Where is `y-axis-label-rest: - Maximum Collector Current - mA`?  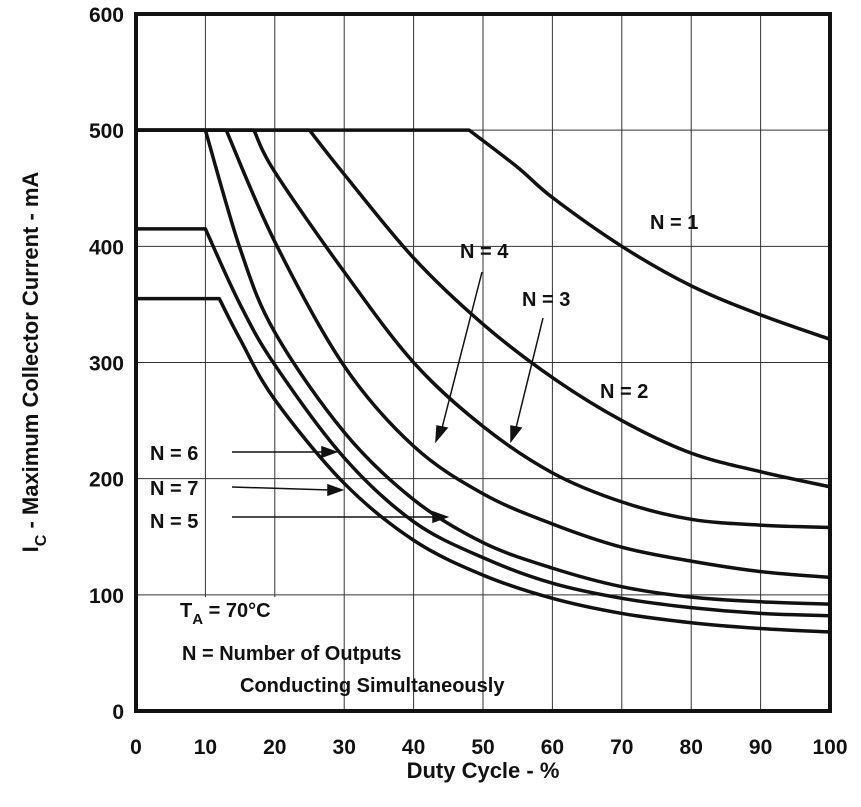 y-axis-label-rest: - Maximum Collector Current - mA is located at coordinates (30, 353).